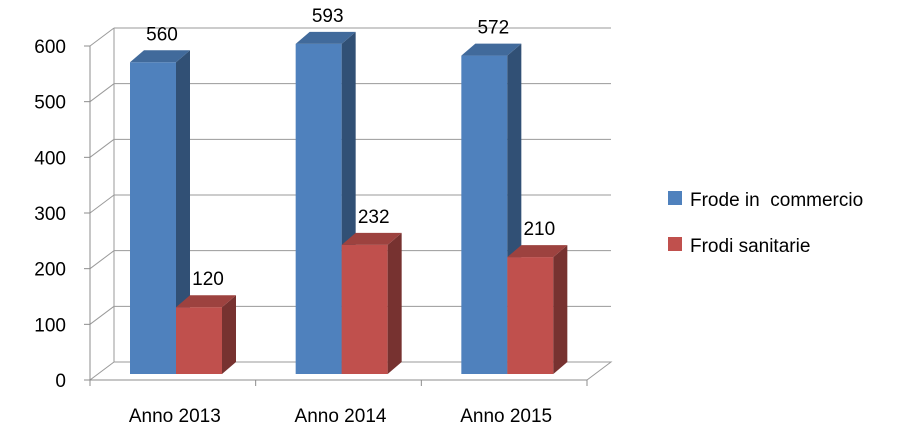 This screenshot has height=438, width=919. I want to click on y-tick-label: 600, so click(50, 47).